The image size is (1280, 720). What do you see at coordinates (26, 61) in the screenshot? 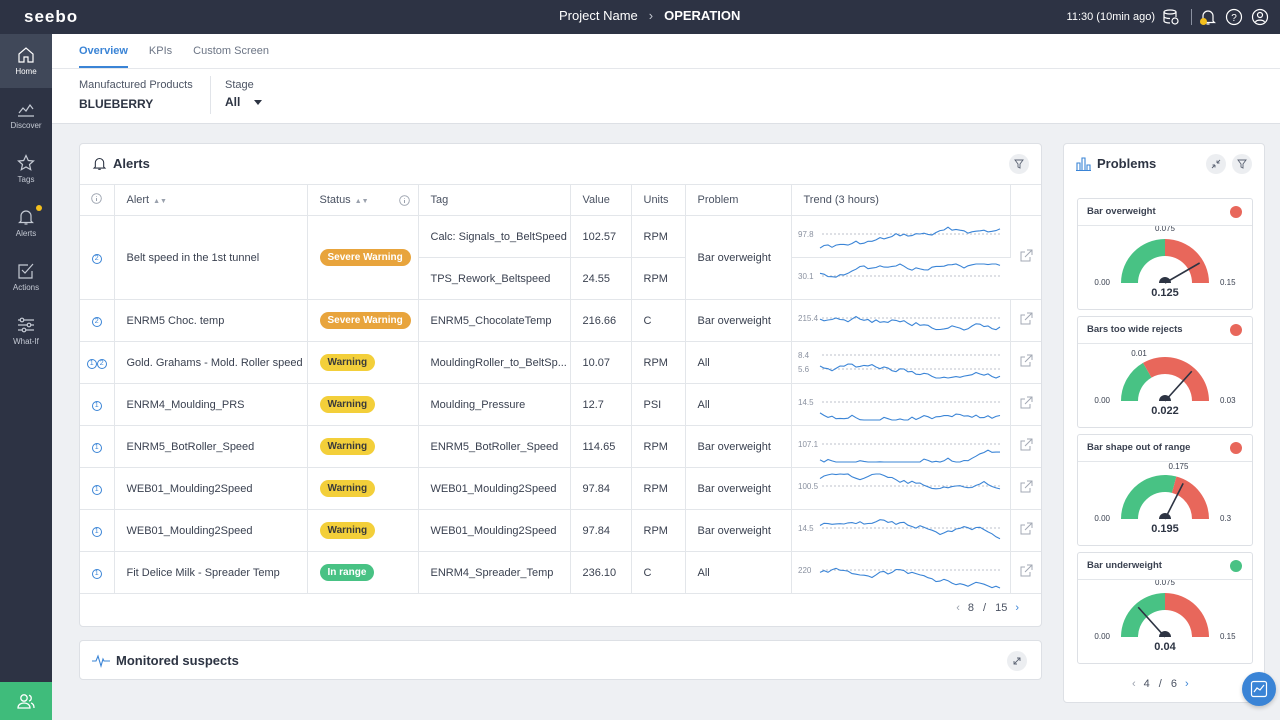
I see `sidebar-item-home: Home` at bounding box center [26, 61].